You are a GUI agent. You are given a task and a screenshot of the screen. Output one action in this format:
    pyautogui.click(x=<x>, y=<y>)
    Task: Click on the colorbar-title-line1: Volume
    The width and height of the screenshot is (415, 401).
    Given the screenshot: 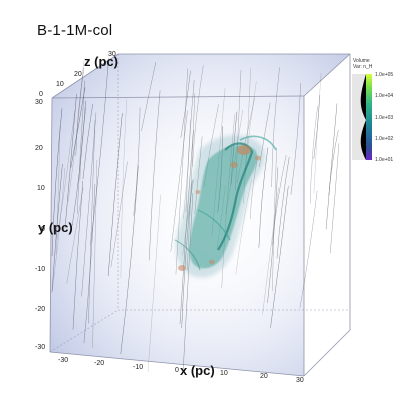 What is the action you would take?
    pyautogui.click(x=361, y=61)
    